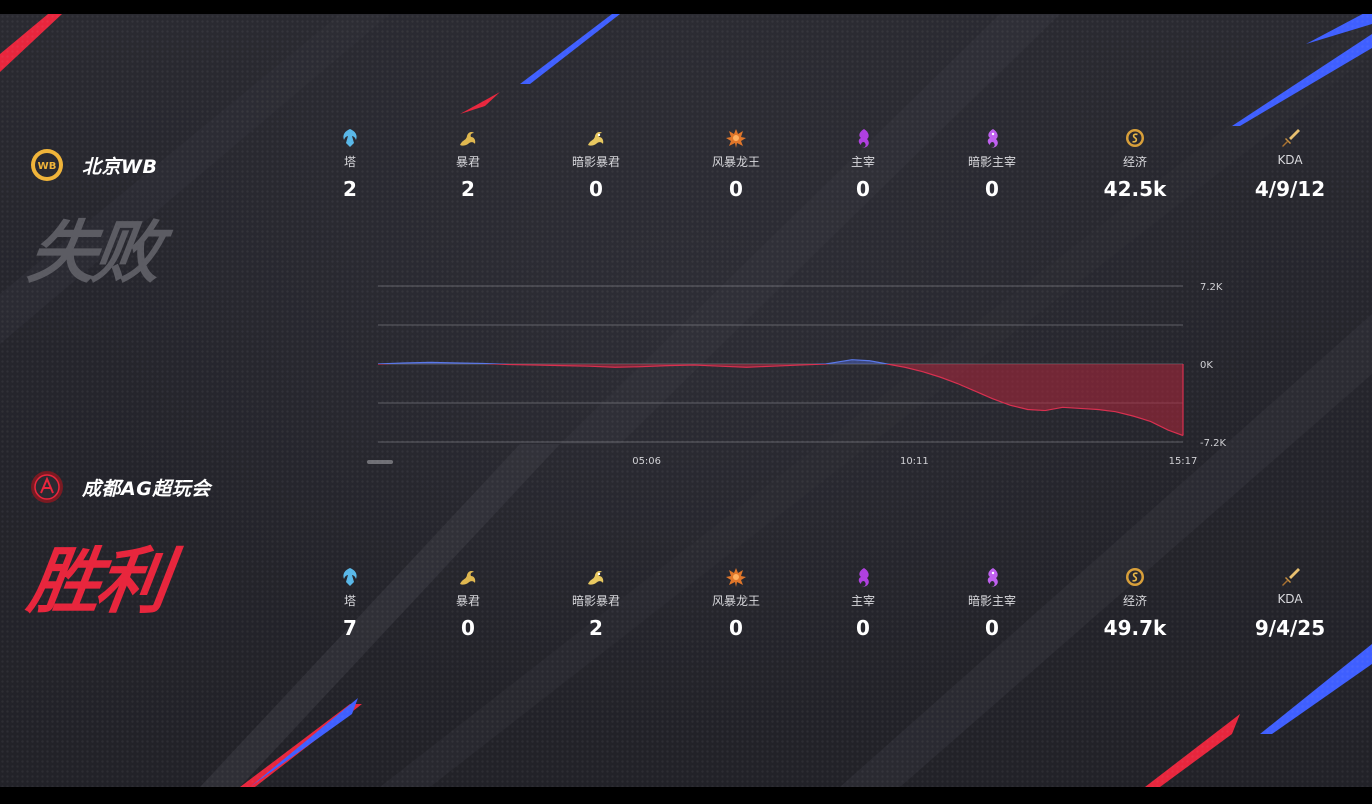  I want to click on team2-stat-tyrant: 暴君 0, so click(468, 603).